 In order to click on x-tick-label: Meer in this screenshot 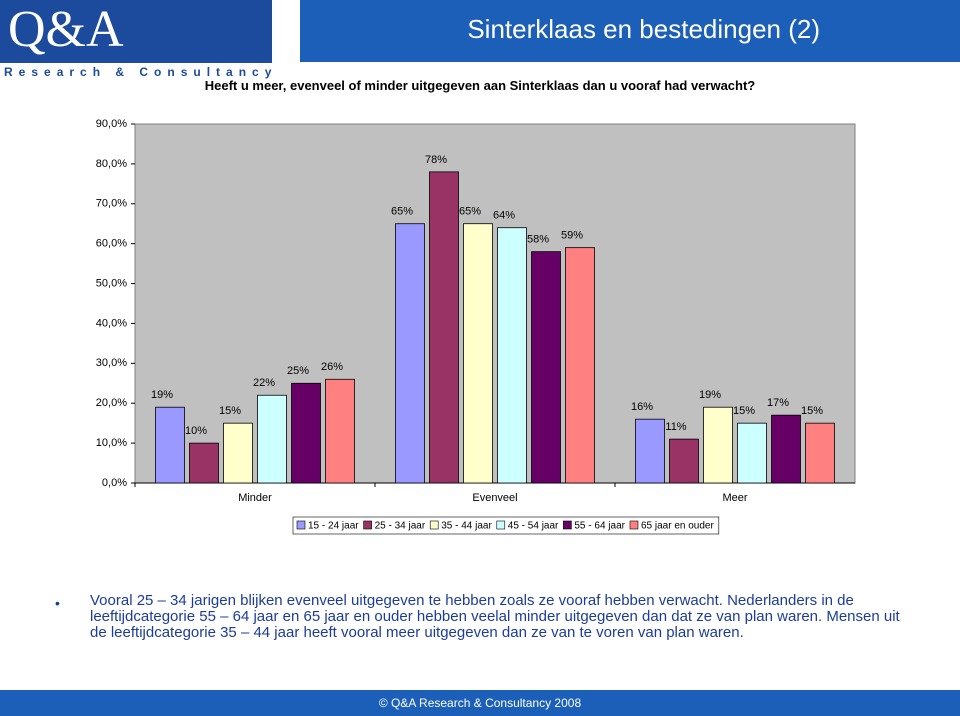, I will do `click(734, 498)`.